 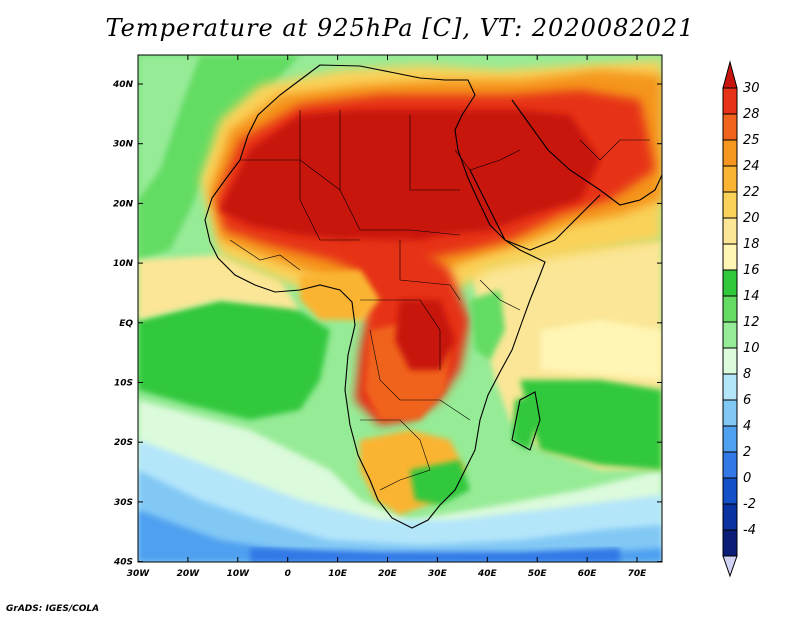 What do you see at coordinates (749, 530) in the screenshot?
I see `colorbar-label: -4` at bounding box center [749, 530].